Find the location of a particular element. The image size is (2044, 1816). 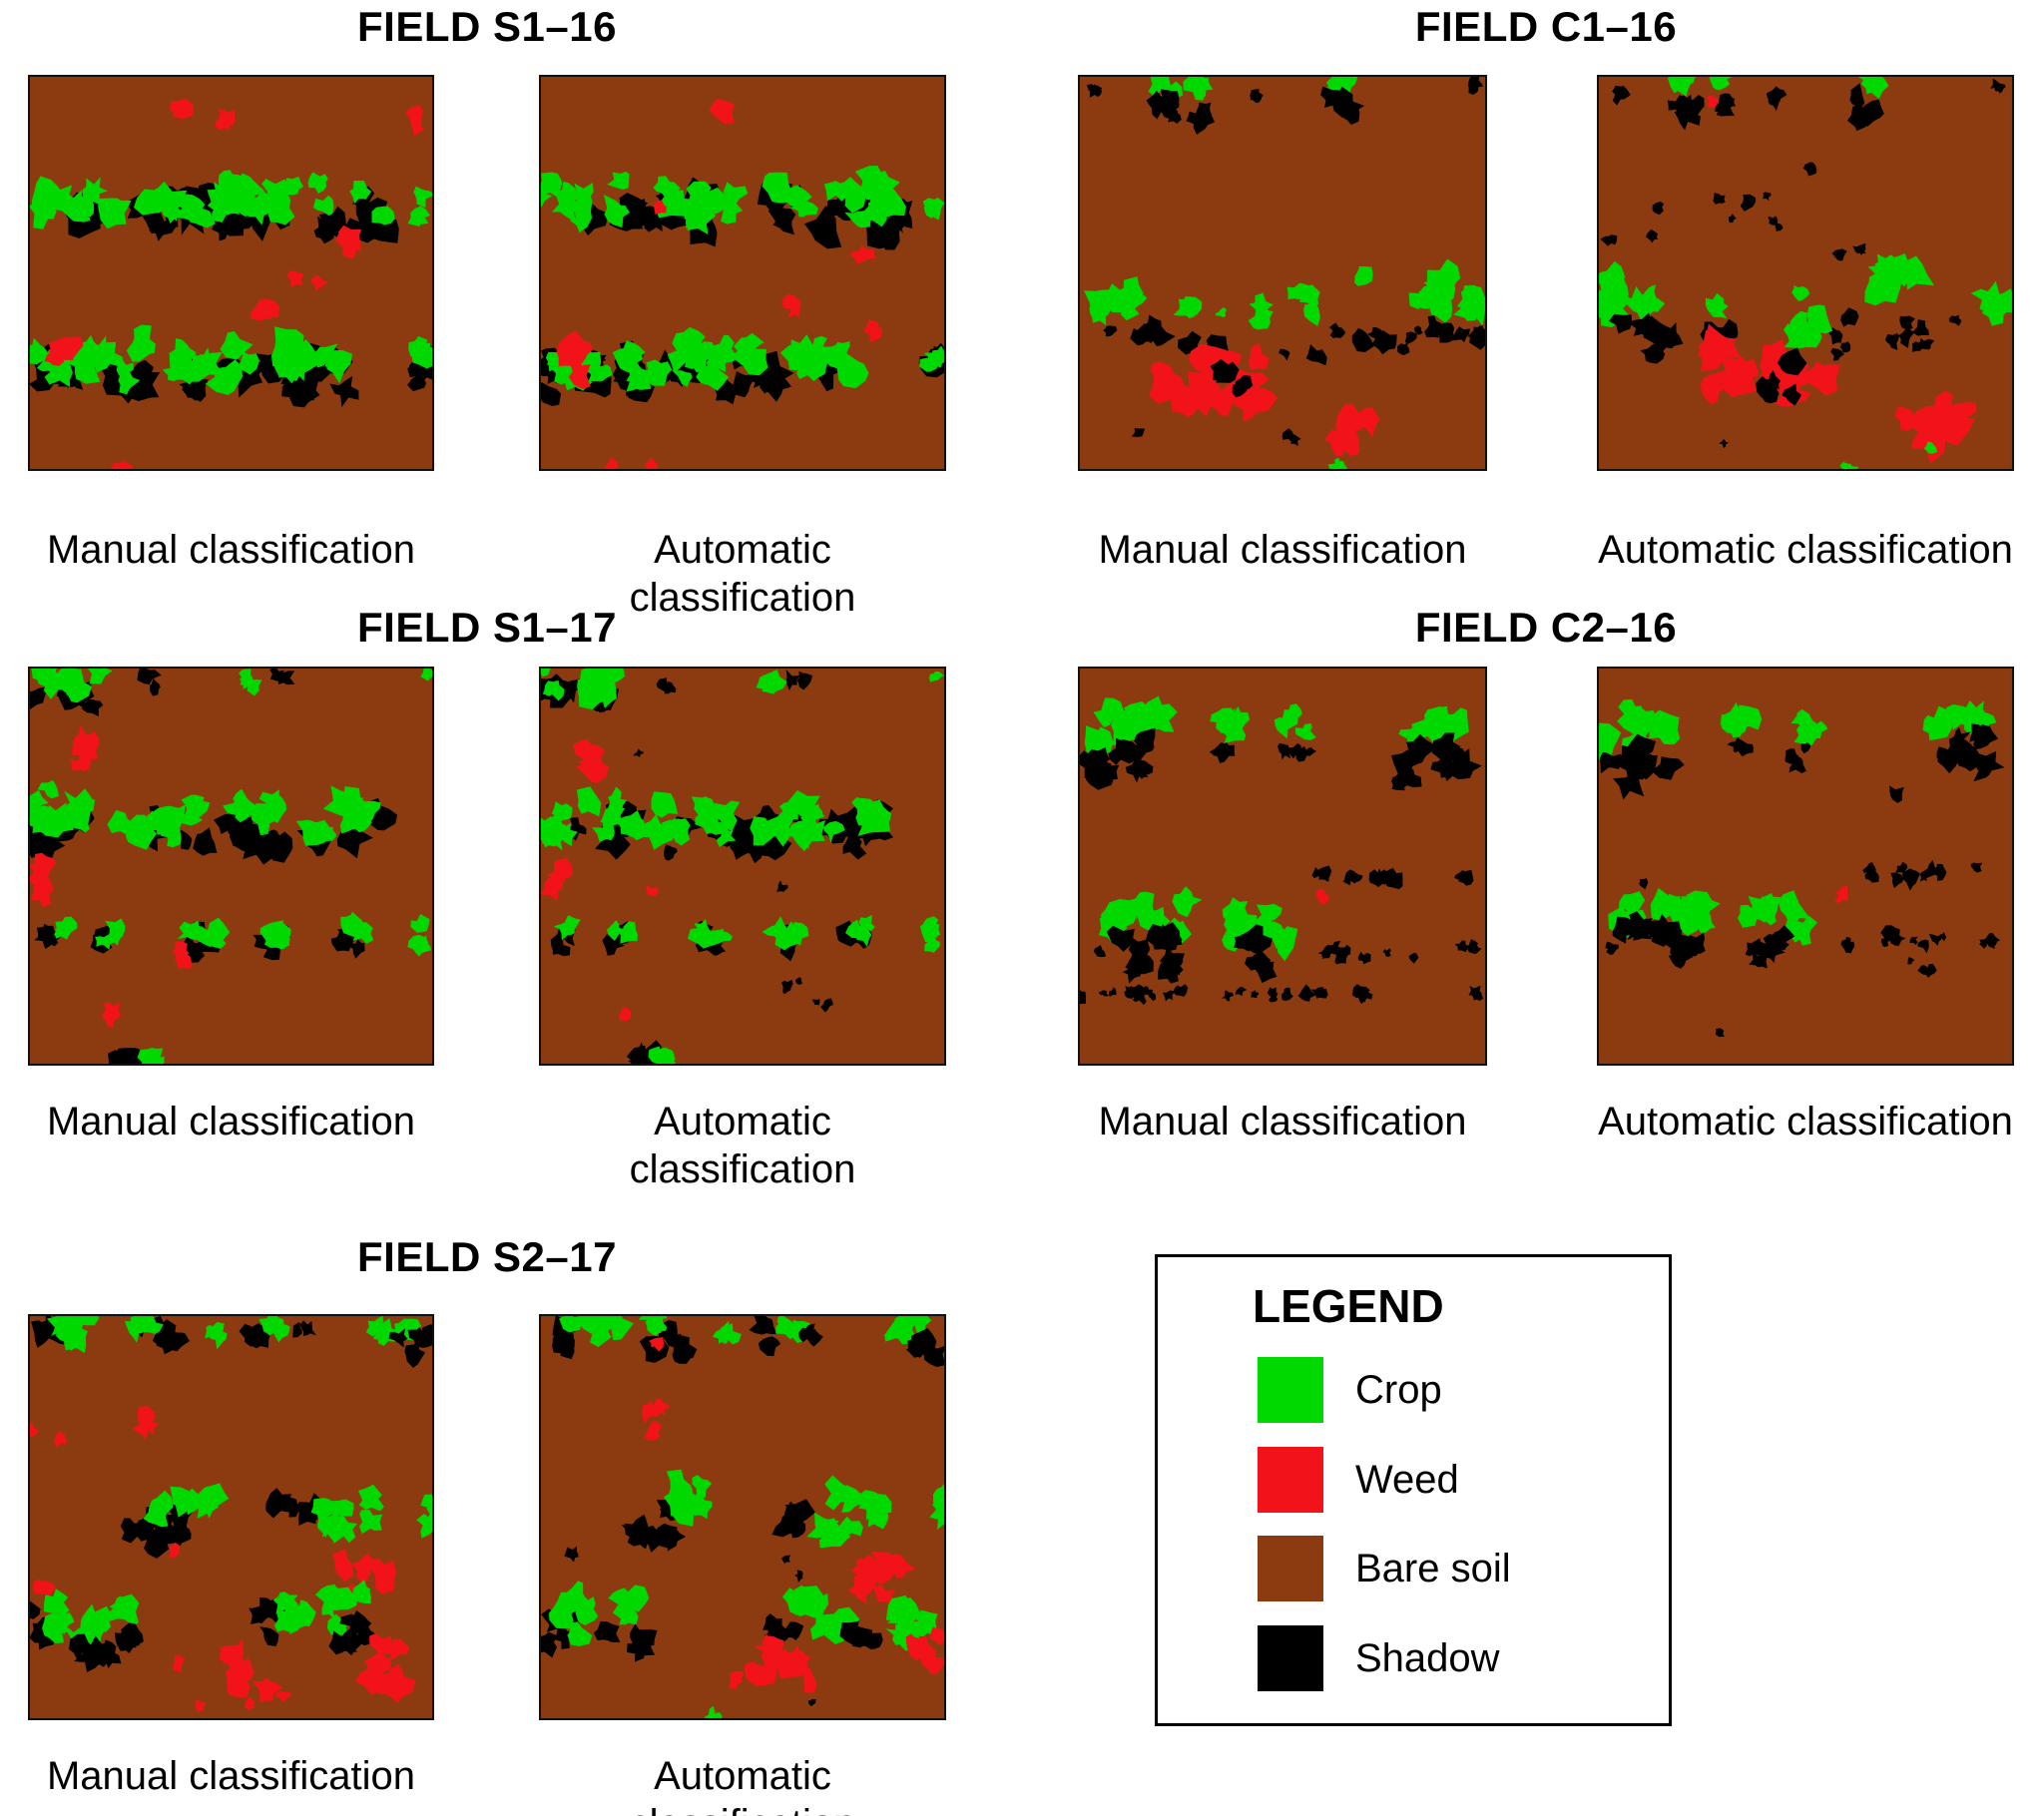

map-c1-16-automatic is located at coordinates (1805, 273).